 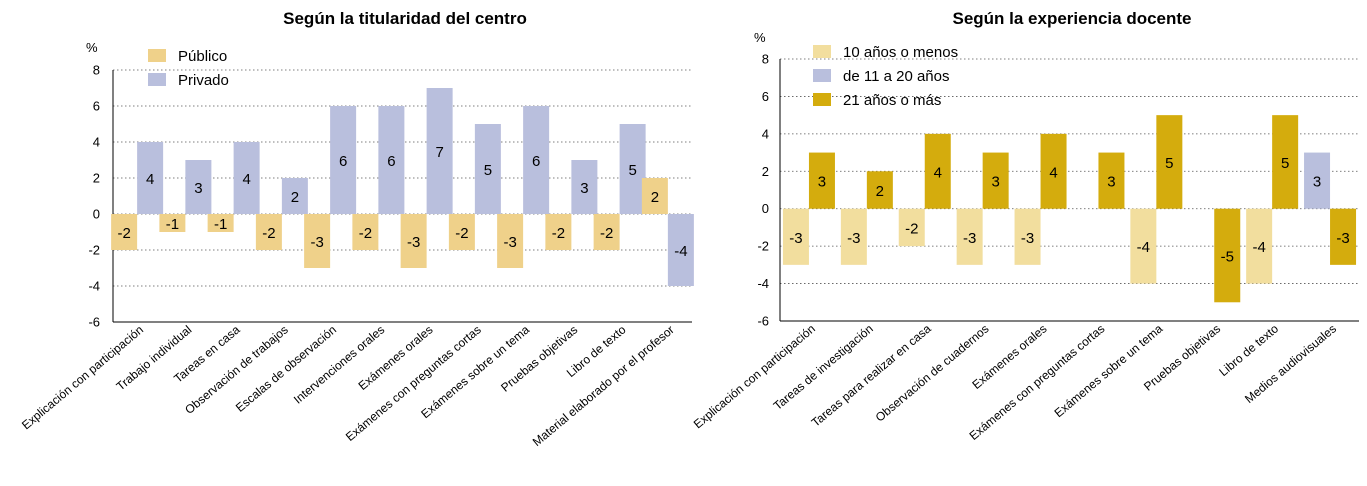 I want to click on x-tick-label: Exámenes sobre un tema, so click(x=1109, y=370).